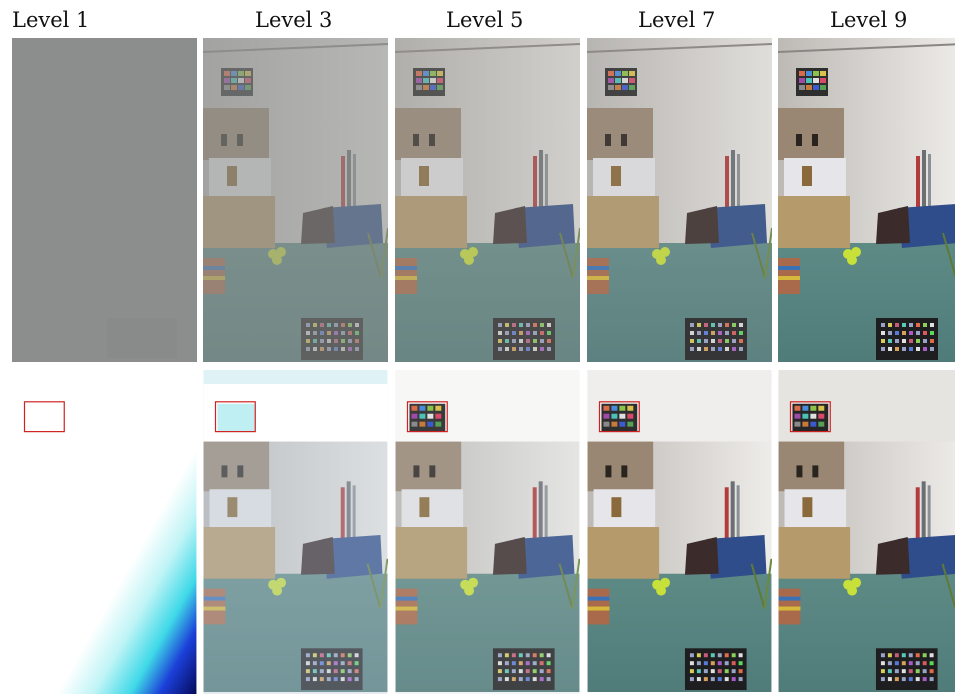  I want to click on row1-level-7-image, so click(679, 200).